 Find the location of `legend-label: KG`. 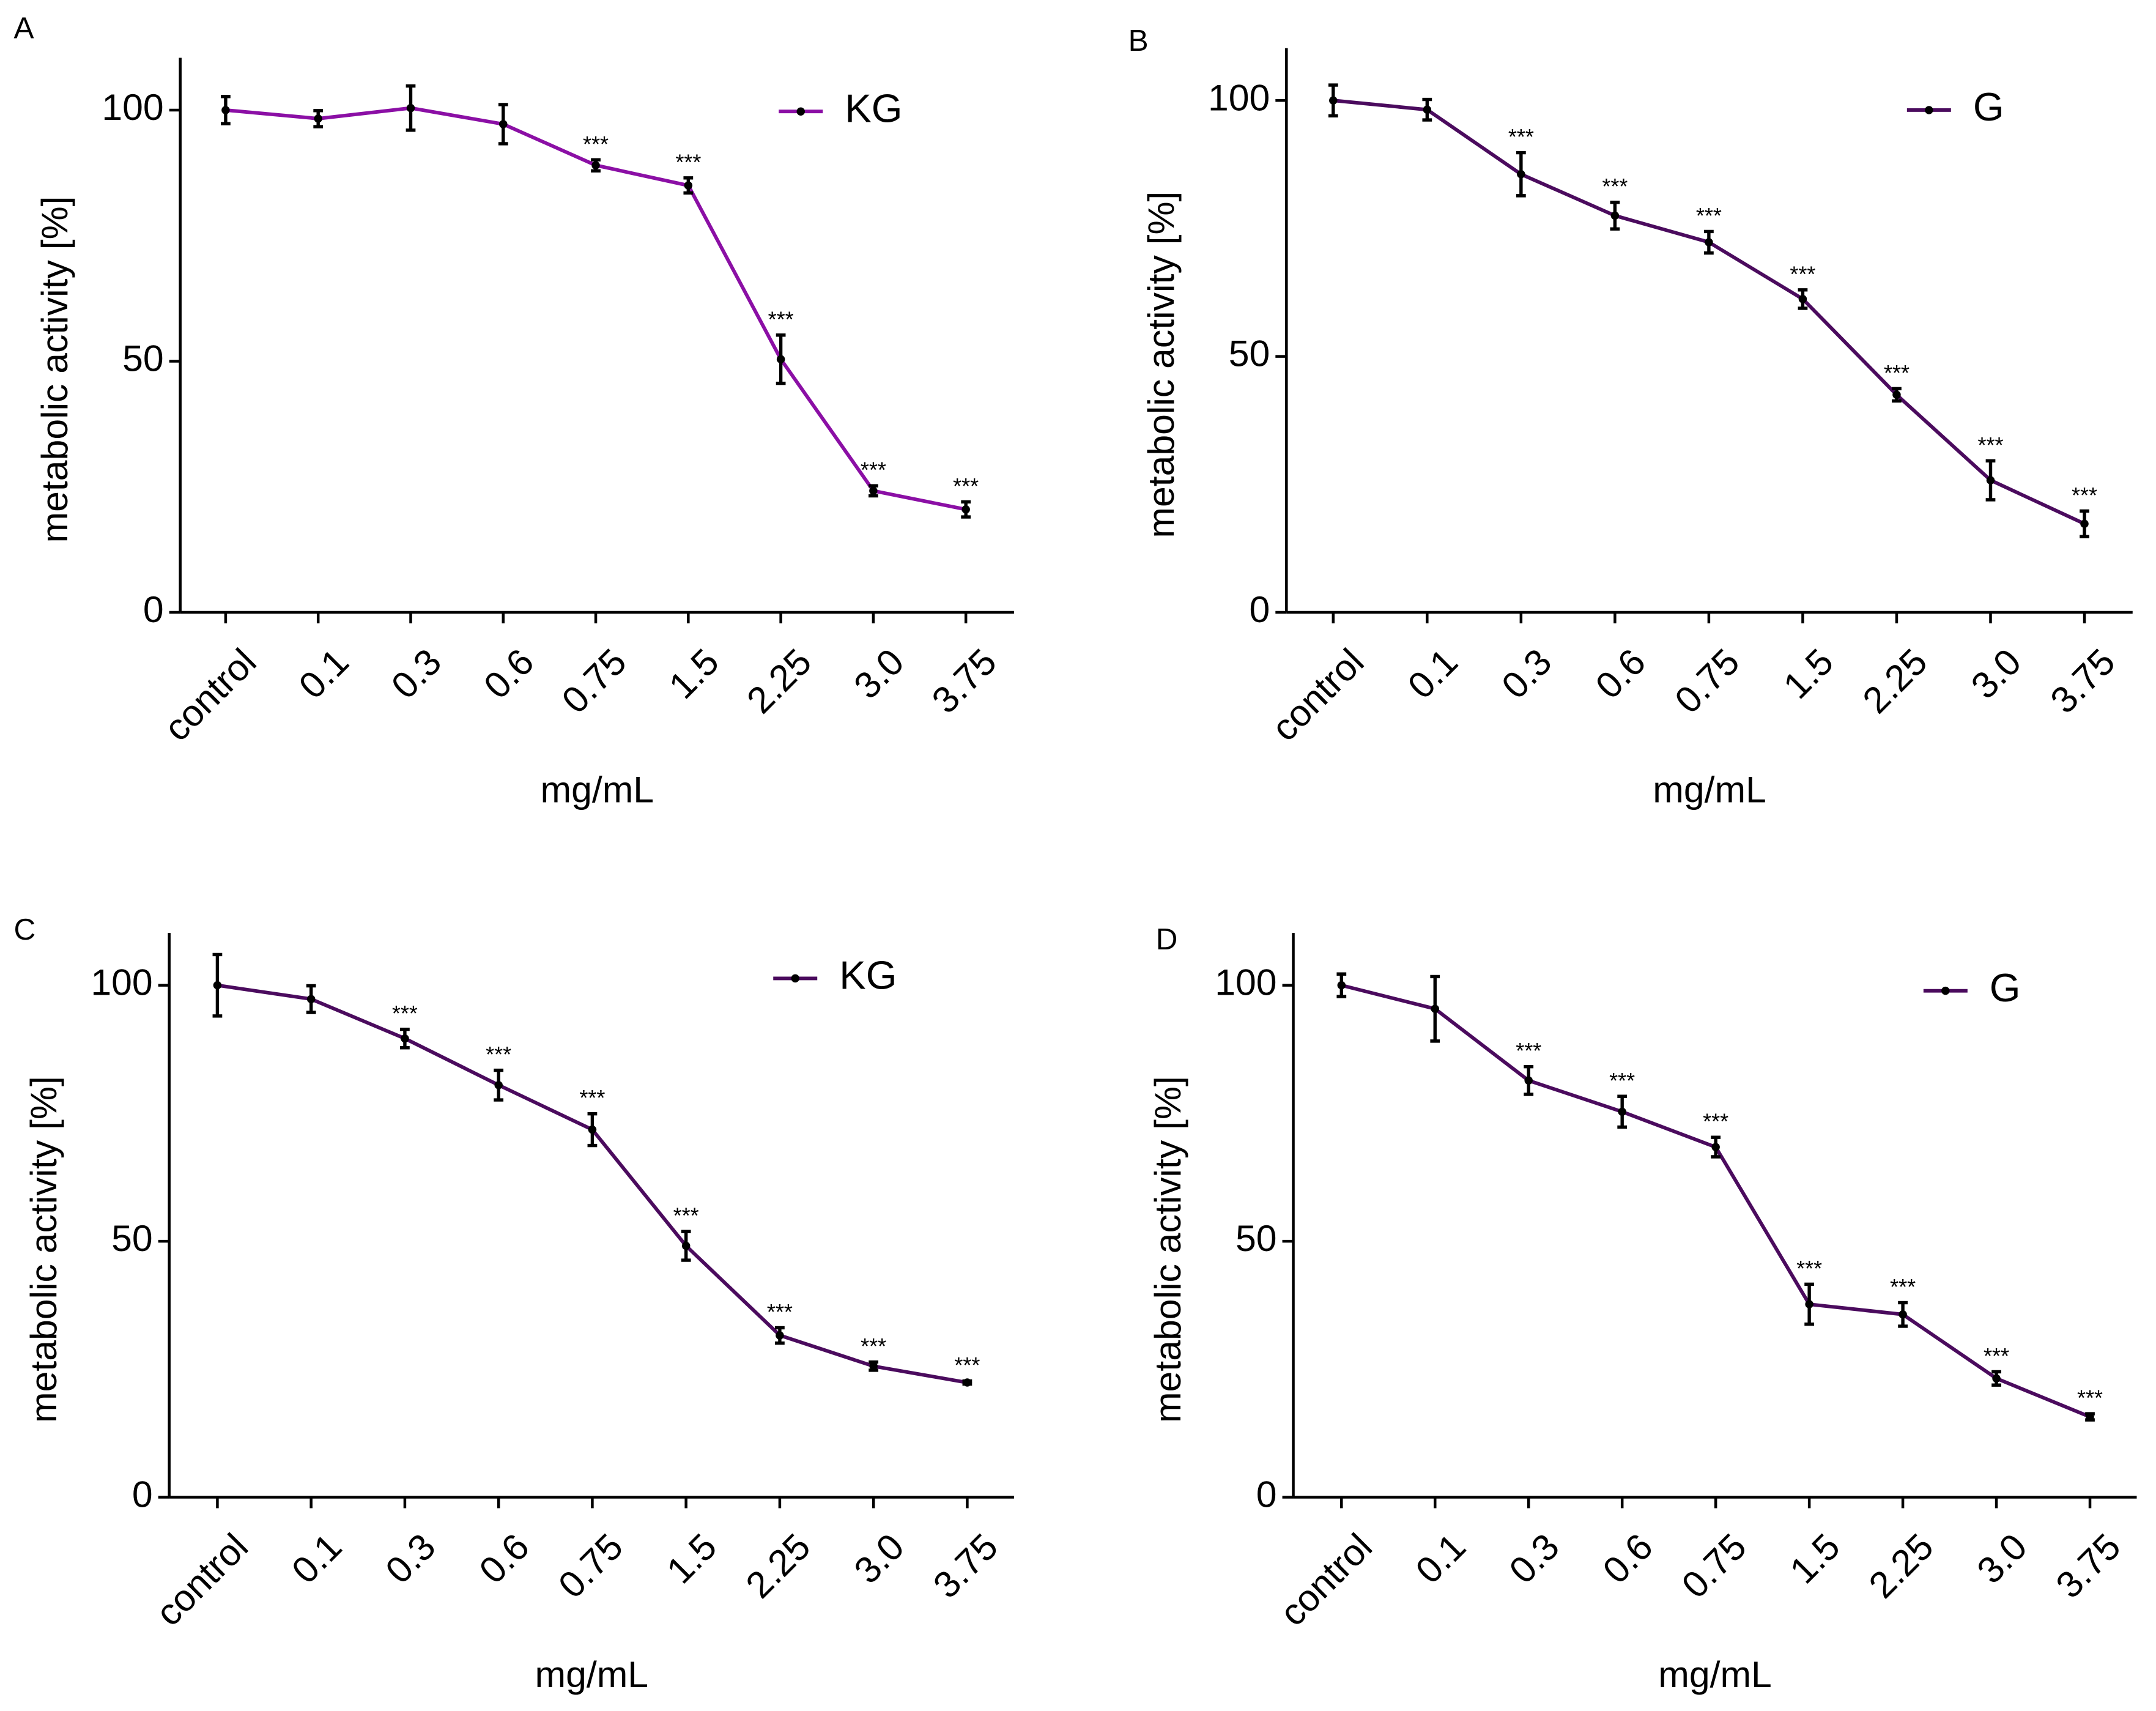

legend-label: KG is located at coordinates (873, 108).